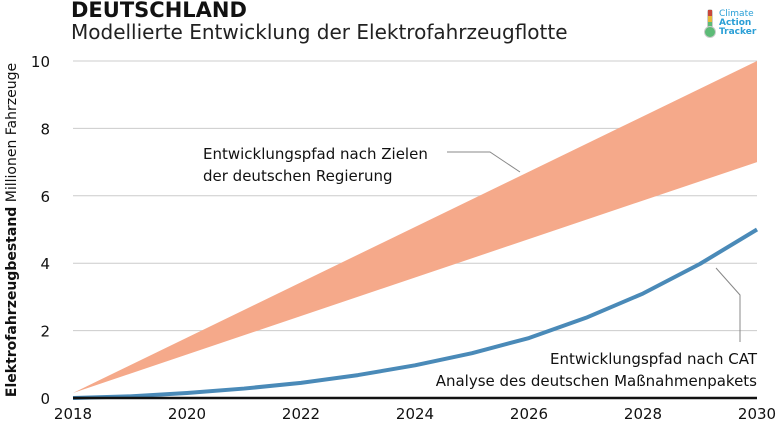  Describe the element at coordinates (736, 14) in the screenshot. I see `logo-text-1: Climate` at that location.